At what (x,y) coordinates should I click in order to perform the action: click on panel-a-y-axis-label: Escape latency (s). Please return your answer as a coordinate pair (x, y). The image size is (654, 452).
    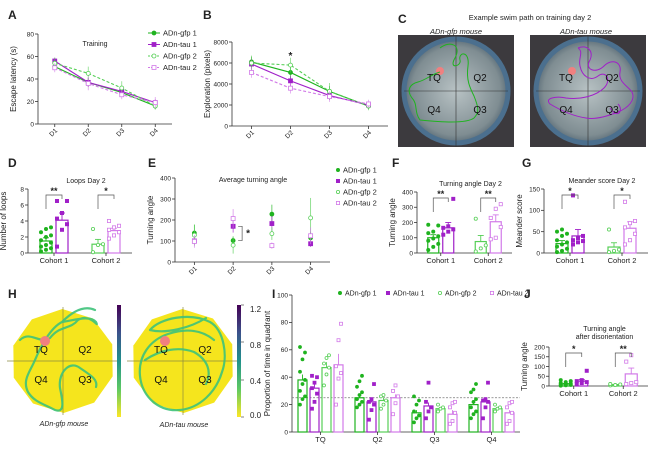
    Looking at the image, I should click on (13, 79).